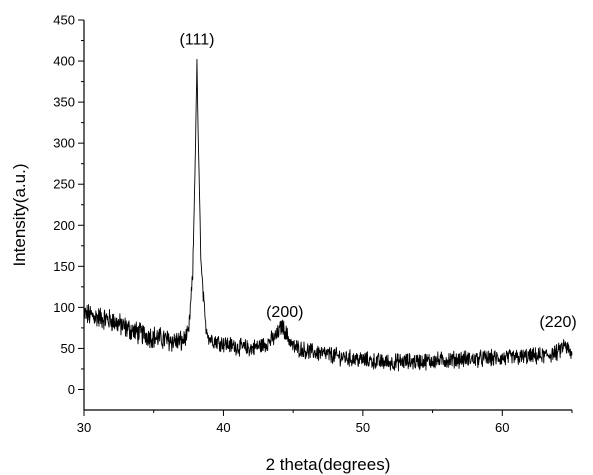  I want to click on x-tick-label: 50, so click(363, 427).